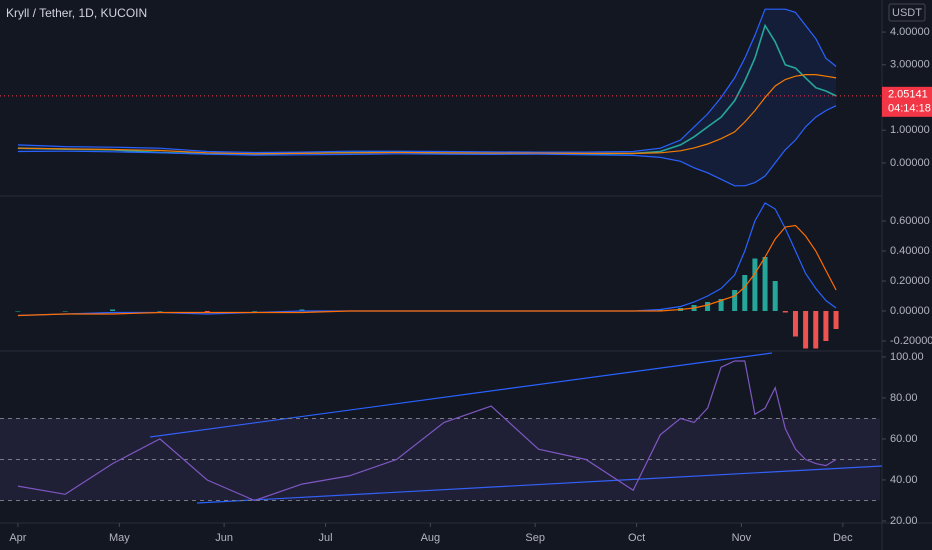 The height and width of the screenshot is (550, 932). I want to click on x-tick-label: Apr, so click(17, 538).